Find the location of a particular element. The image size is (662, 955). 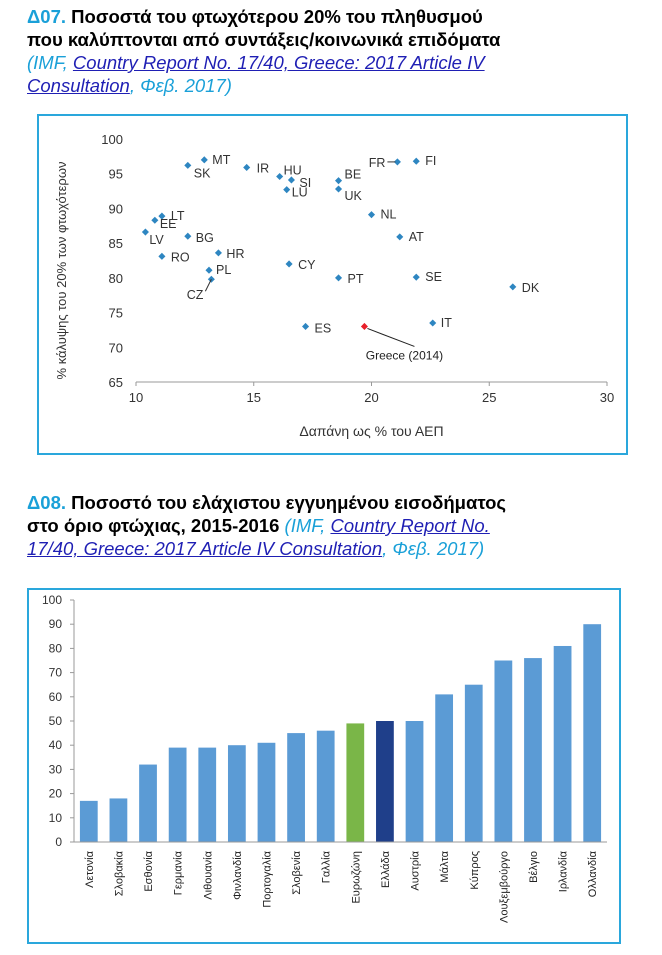

x-tick-label: 25 is located at coordinates (489, 397).